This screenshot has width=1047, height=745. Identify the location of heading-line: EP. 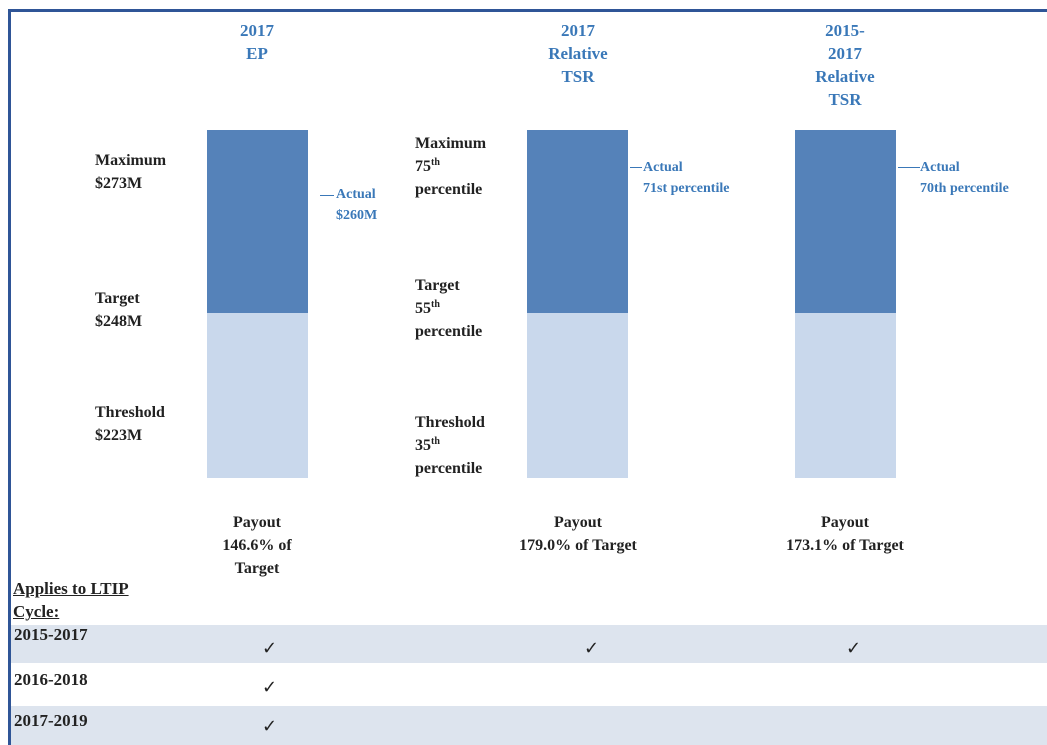
(257, 53).